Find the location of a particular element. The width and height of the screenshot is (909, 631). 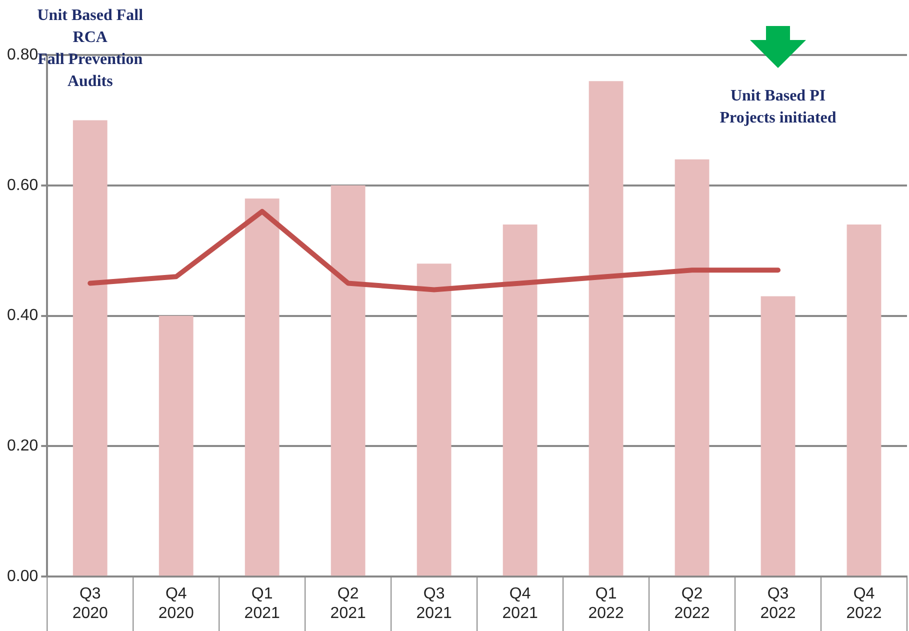

annotation: Unit Based Fall RCA Fall Prevention Audits is located at coordinates (90, 48).